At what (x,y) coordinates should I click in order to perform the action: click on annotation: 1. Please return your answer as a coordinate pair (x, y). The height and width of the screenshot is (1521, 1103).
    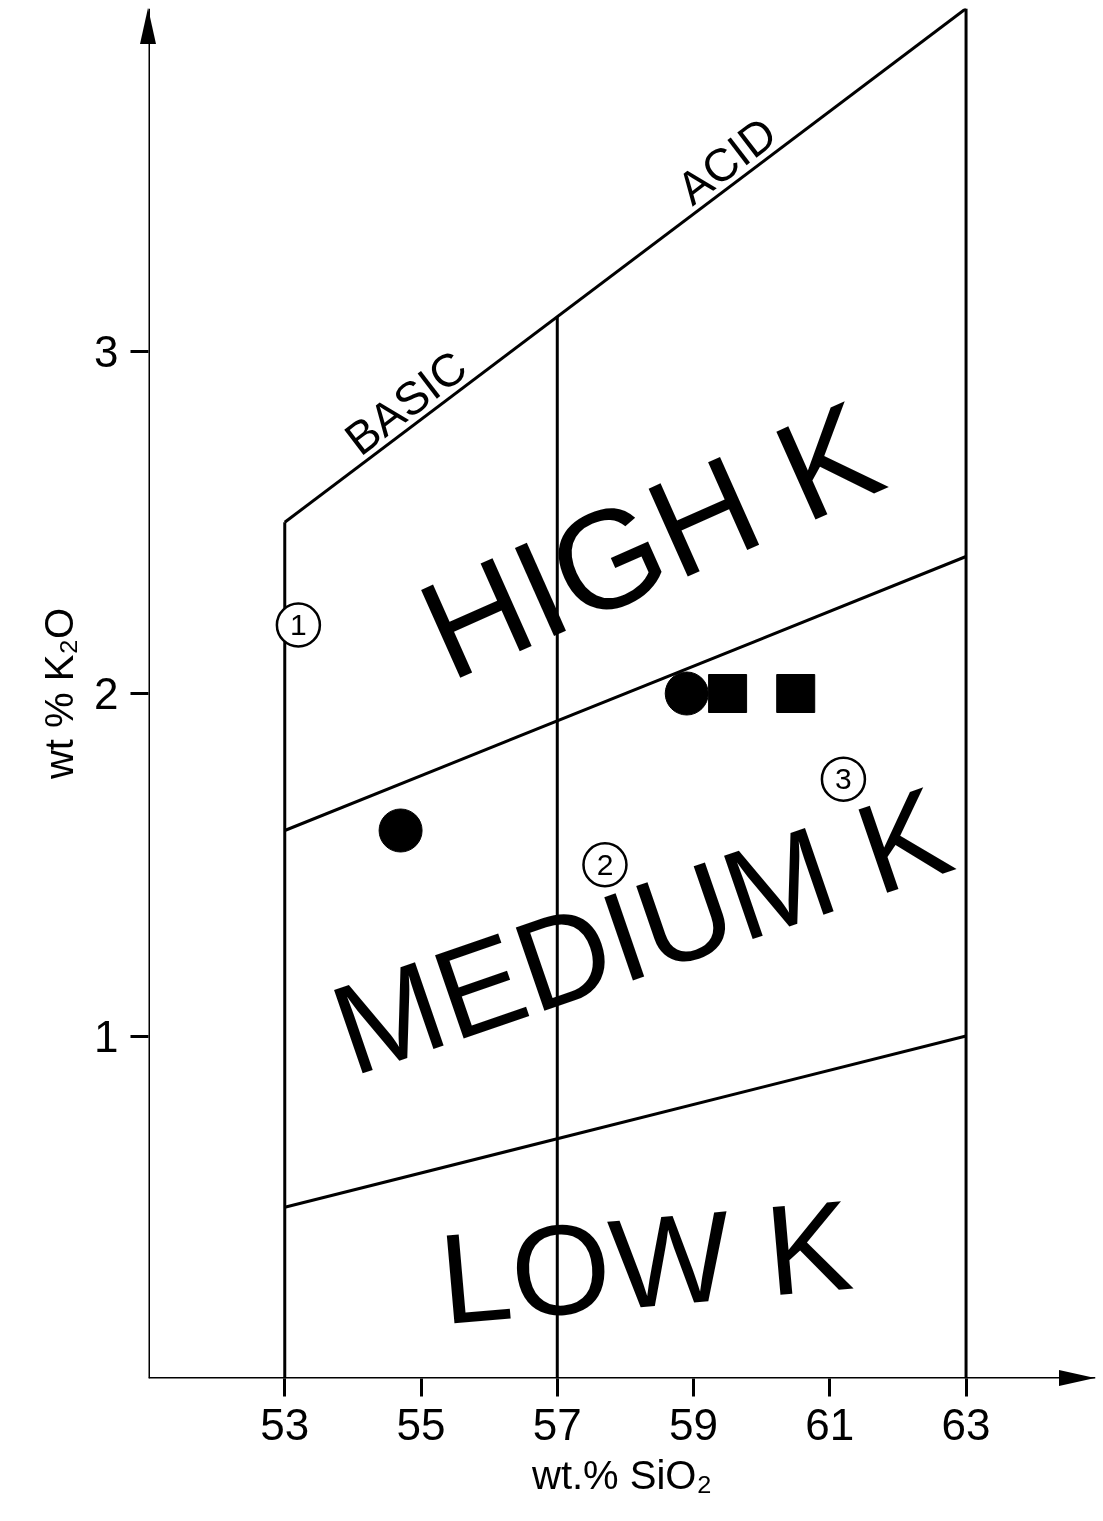
    Looking at the image, I should click on (298, 624).